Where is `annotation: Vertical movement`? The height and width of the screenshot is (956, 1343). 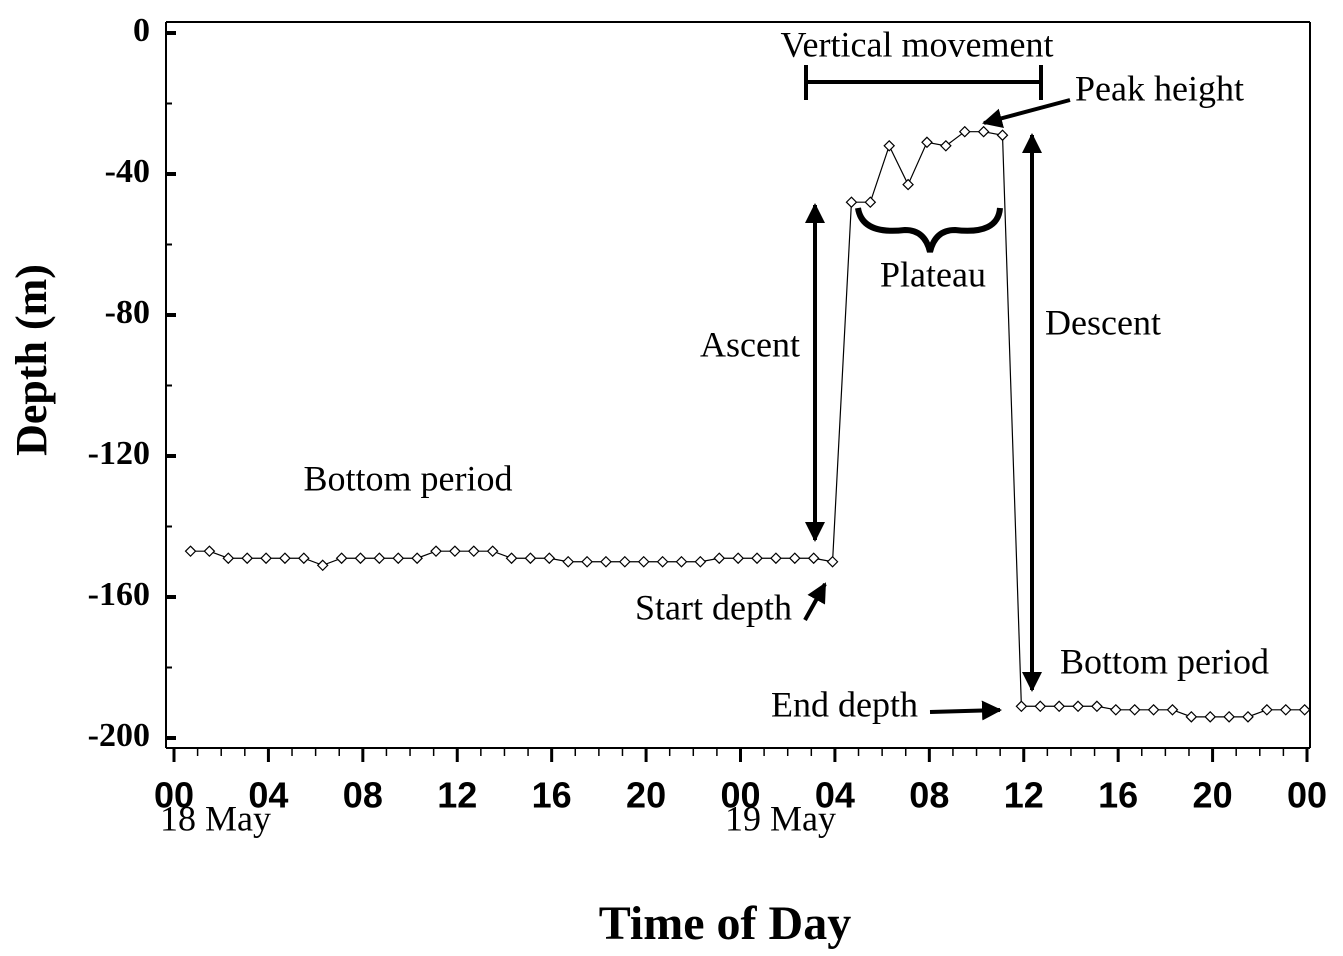 annotation: Vertical movement is located at coordinates (917, 44).